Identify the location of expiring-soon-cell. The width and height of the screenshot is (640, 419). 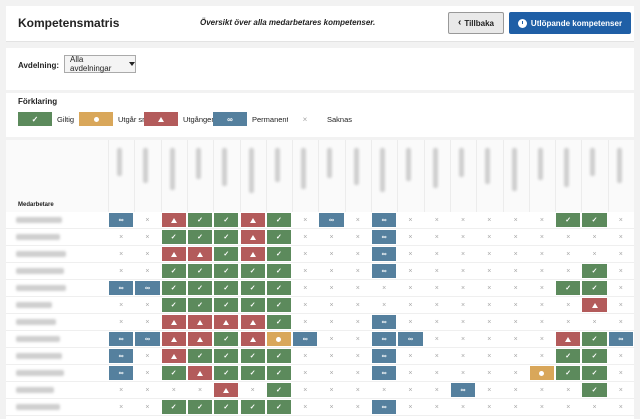
(542, 373).